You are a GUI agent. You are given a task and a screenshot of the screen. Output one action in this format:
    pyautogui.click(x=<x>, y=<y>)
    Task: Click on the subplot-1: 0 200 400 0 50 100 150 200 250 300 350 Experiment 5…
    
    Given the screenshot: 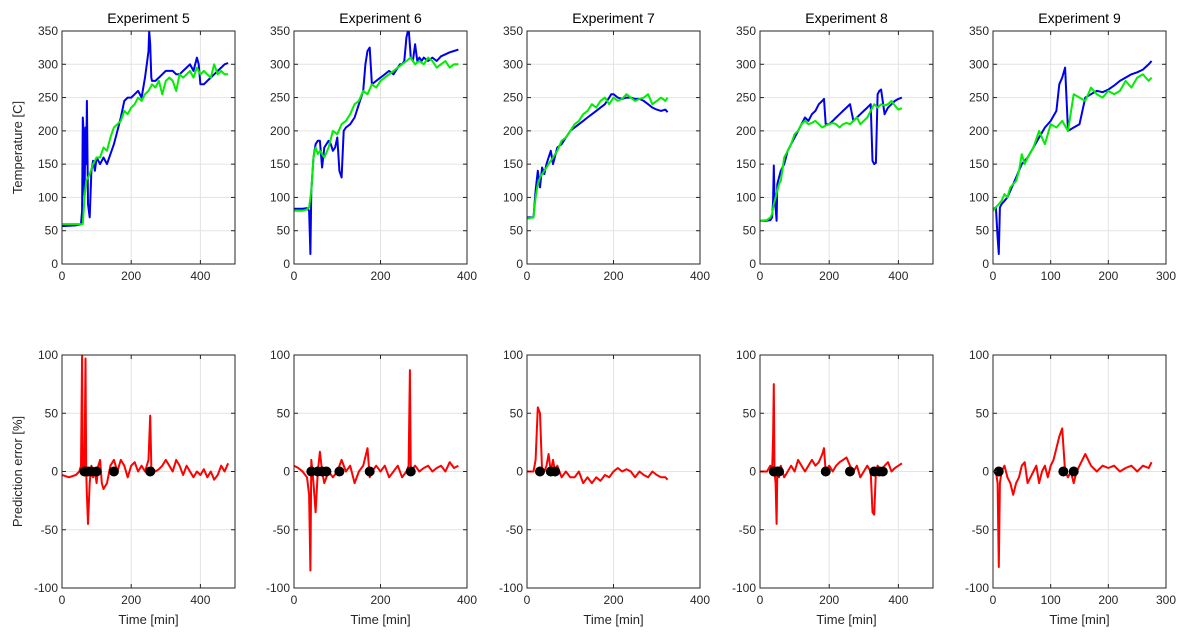 What is the action you would take?
    pyautogui.click(x=123, y=146)
    